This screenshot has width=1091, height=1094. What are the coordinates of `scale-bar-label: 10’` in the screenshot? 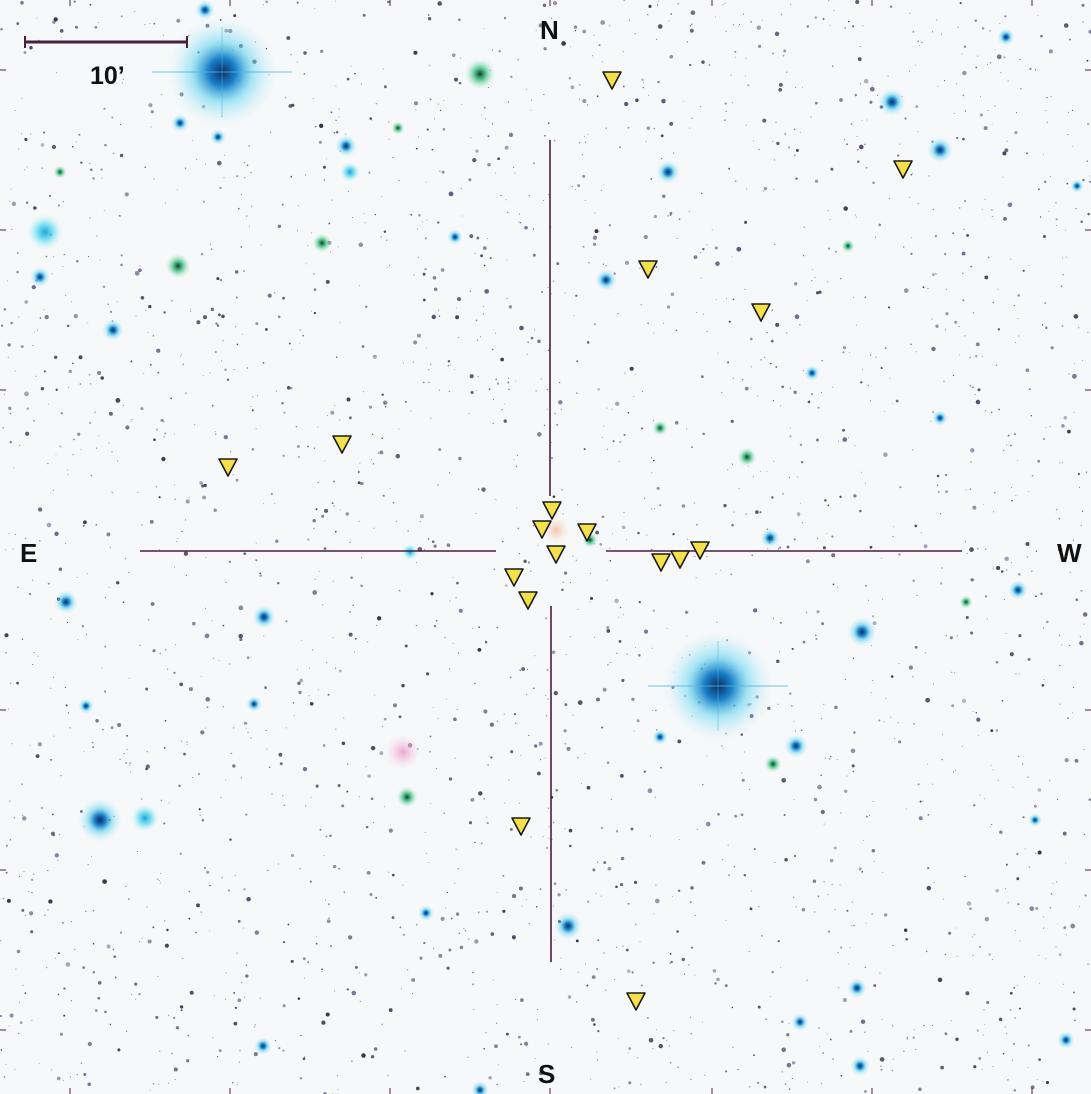 It's located at (107, 76).